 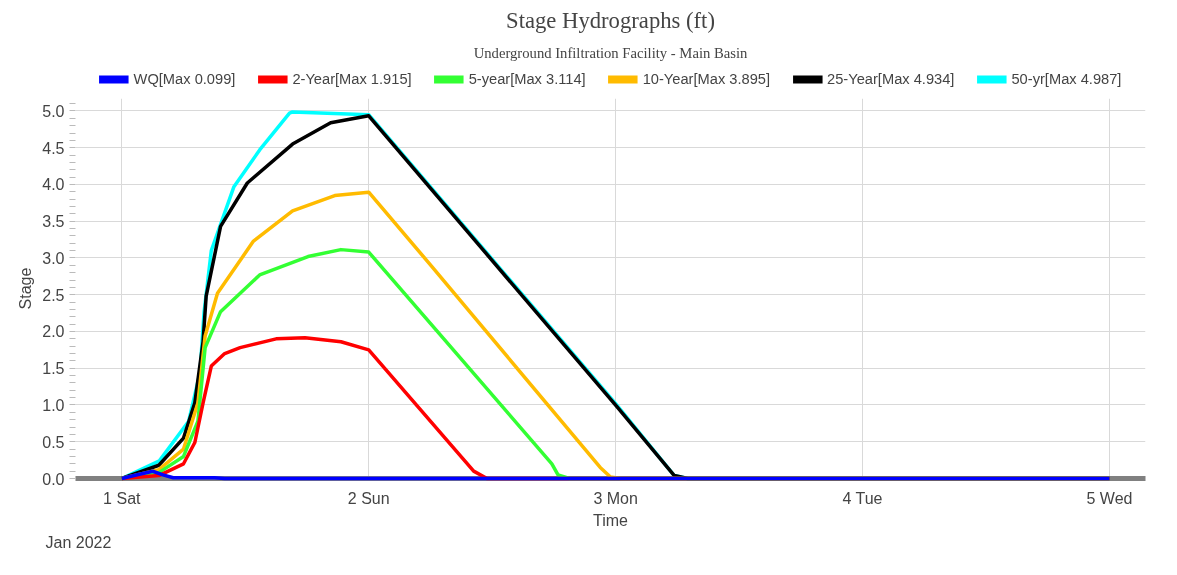 What do you see at coordinates (610, 20) in the screenshot?
I see `chart-title: Stage Hydrographs (ft)` at bounding box center [610, 20].